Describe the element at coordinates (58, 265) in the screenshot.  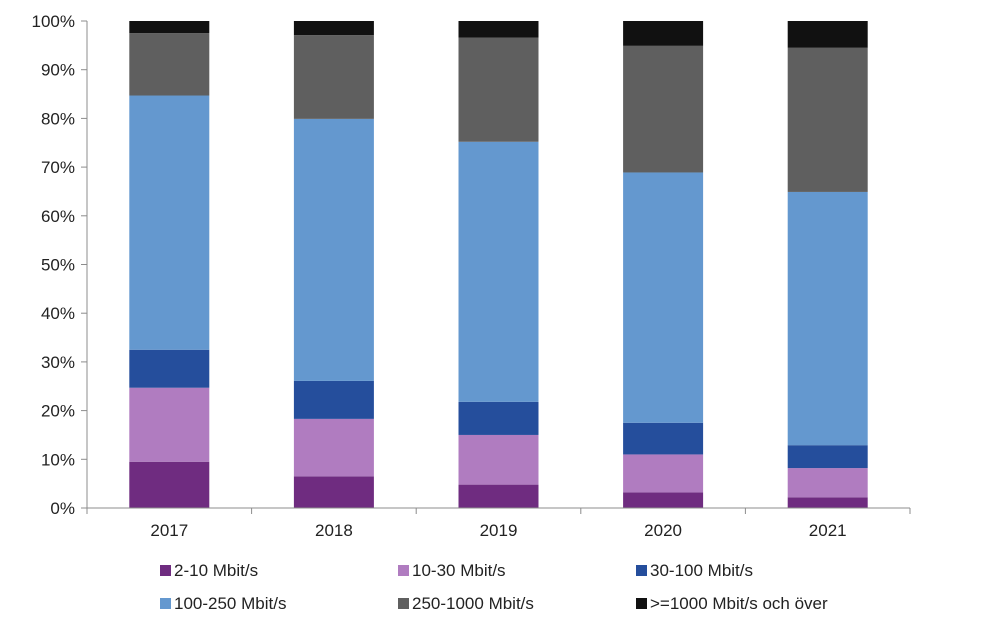
I see `y-tick-label: 50%` at that location.